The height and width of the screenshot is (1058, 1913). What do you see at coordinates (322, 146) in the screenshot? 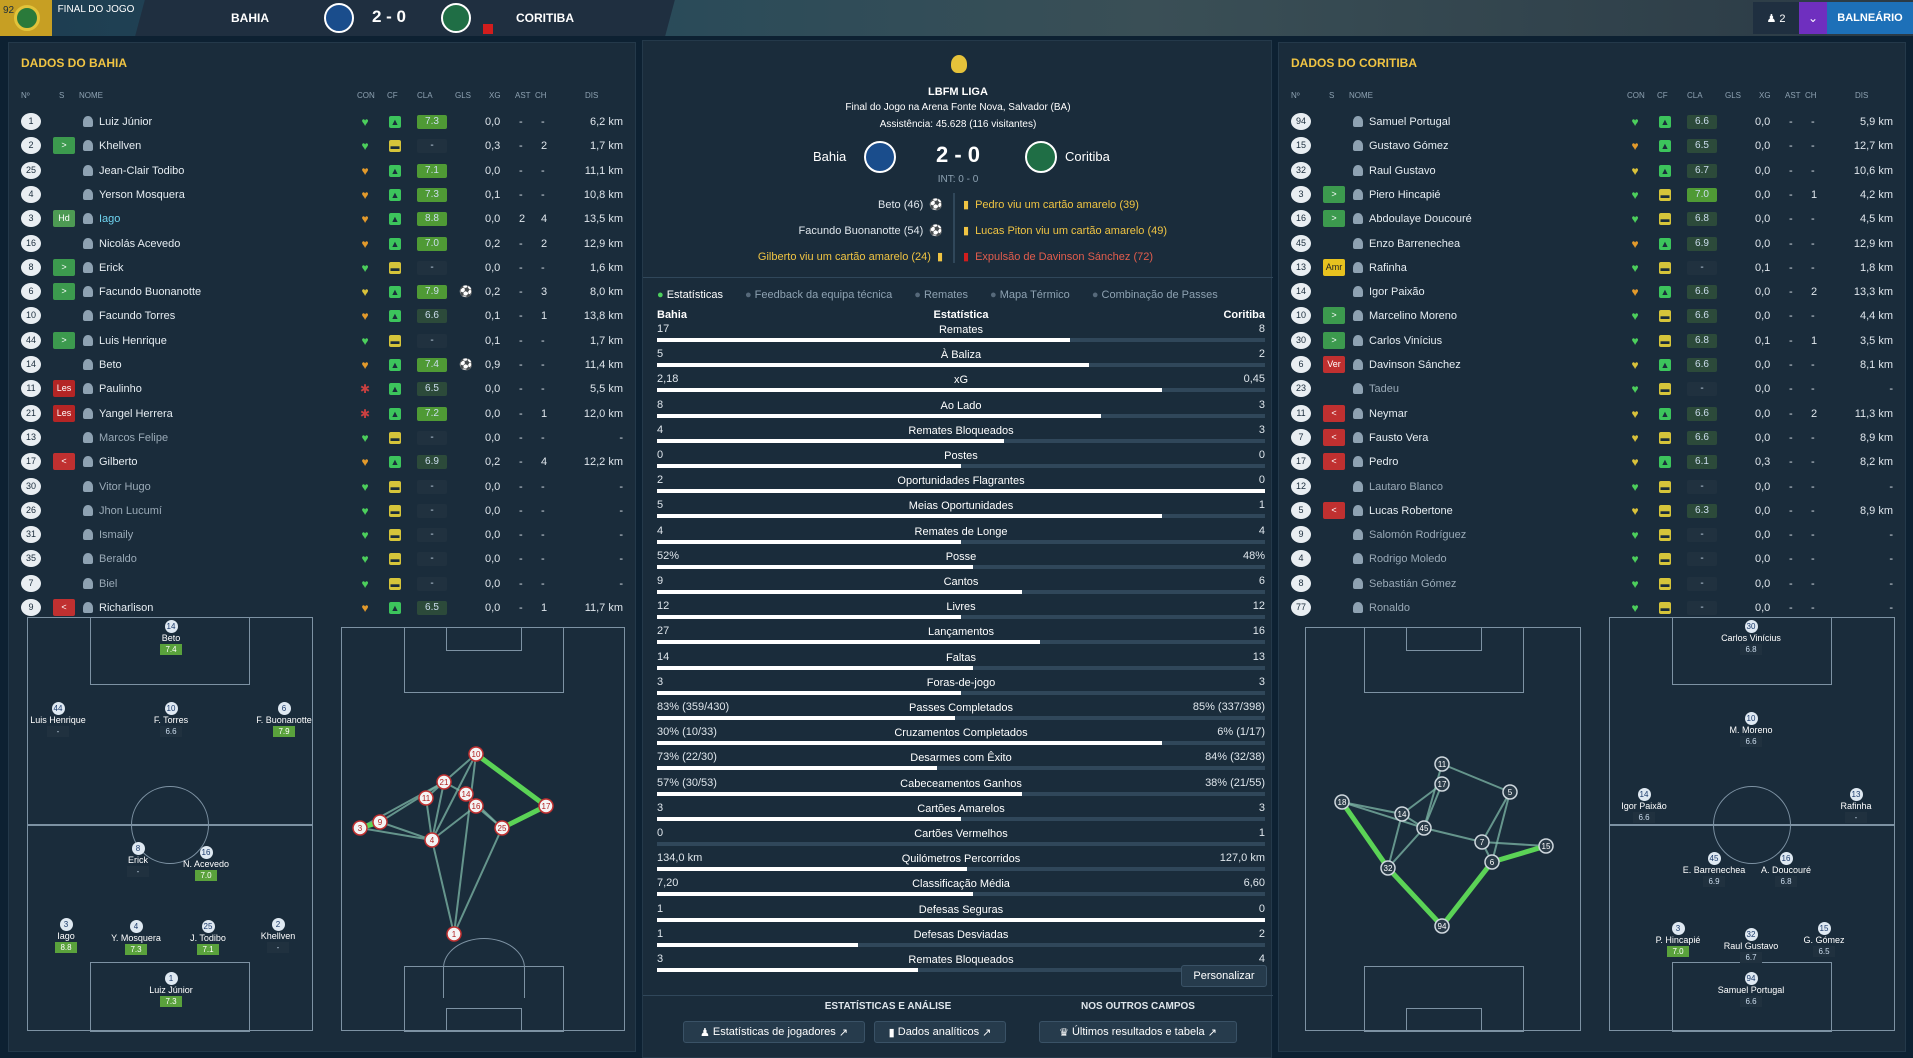
I see `player-row: 2 > Khellven ♥ ▬ - 0,3 - 2 1,7 km` at bounding box center [322, 146].